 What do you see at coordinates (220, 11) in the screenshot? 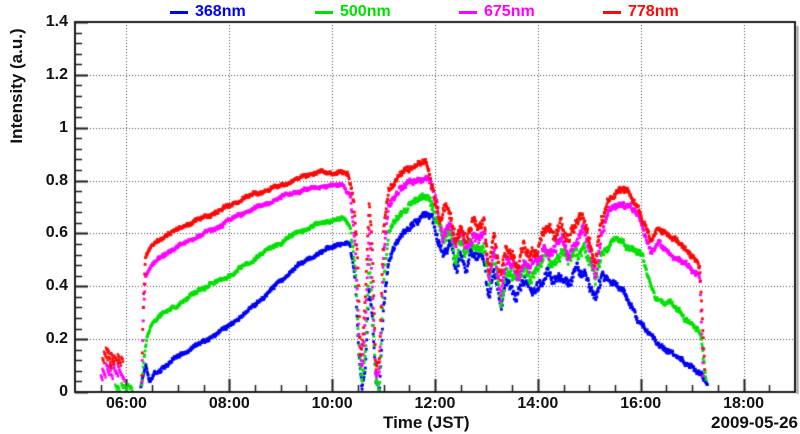
I see `legend-label: 368nm` at bounding box center [220, 11].